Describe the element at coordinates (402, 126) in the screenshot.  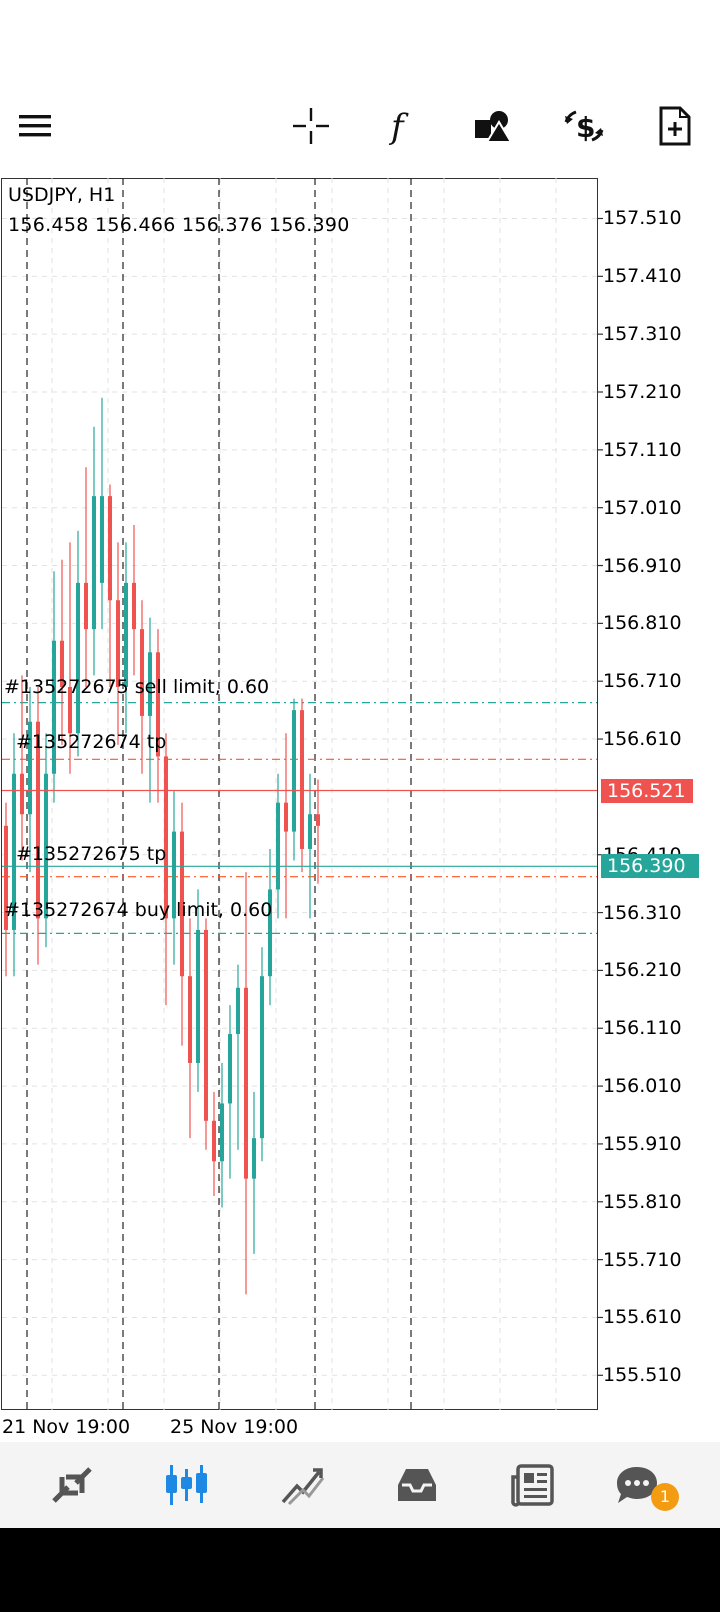
I see `function-icon: f` at that location.